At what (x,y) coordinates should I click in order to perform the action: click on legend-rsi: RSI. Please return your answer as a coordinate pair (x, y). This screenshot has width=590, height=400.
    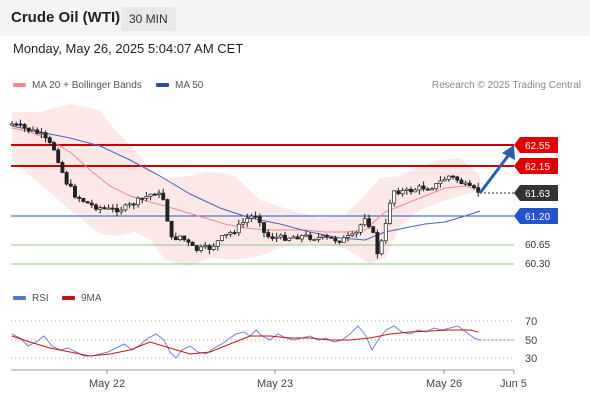
    Looking at the image, I should click on (31, 298).